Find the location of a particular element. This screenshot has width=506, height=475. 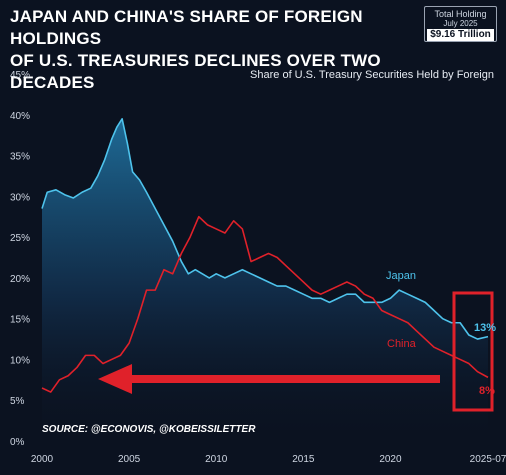

label-japan: Japan is located at coordinates (401, 276).